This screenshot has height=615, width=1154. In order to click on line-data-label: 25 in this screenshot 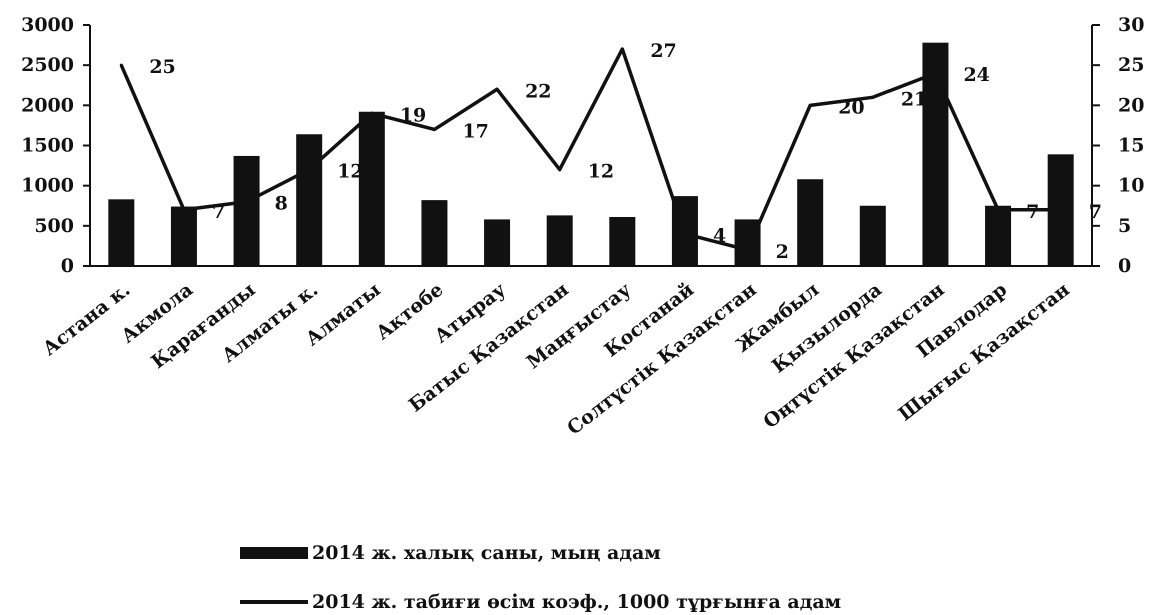, I will do `click(162, 67)`.